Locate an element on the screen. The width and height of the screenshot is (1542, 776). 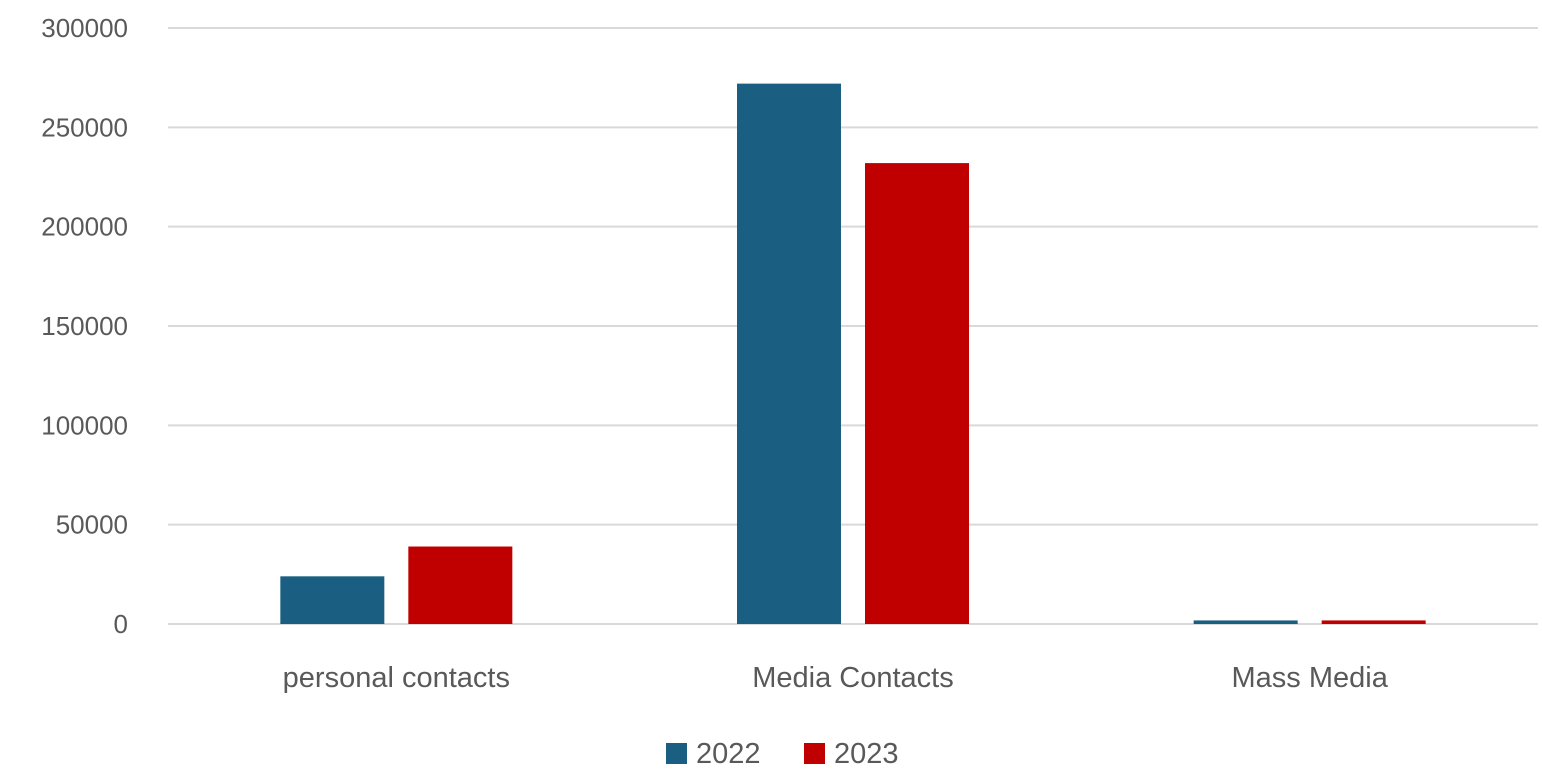
legend-swatch-2023 is located at coordinates (814, 753).